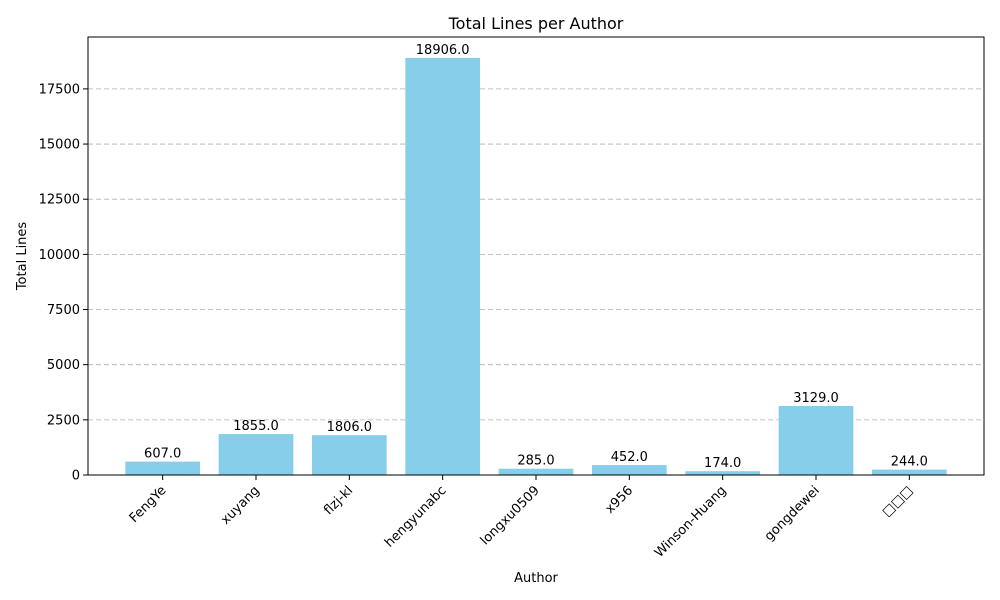 The width and height of the screenshot is (1000, 600). I want to click on y-axis-title: Total Lines, so click(22, 257).